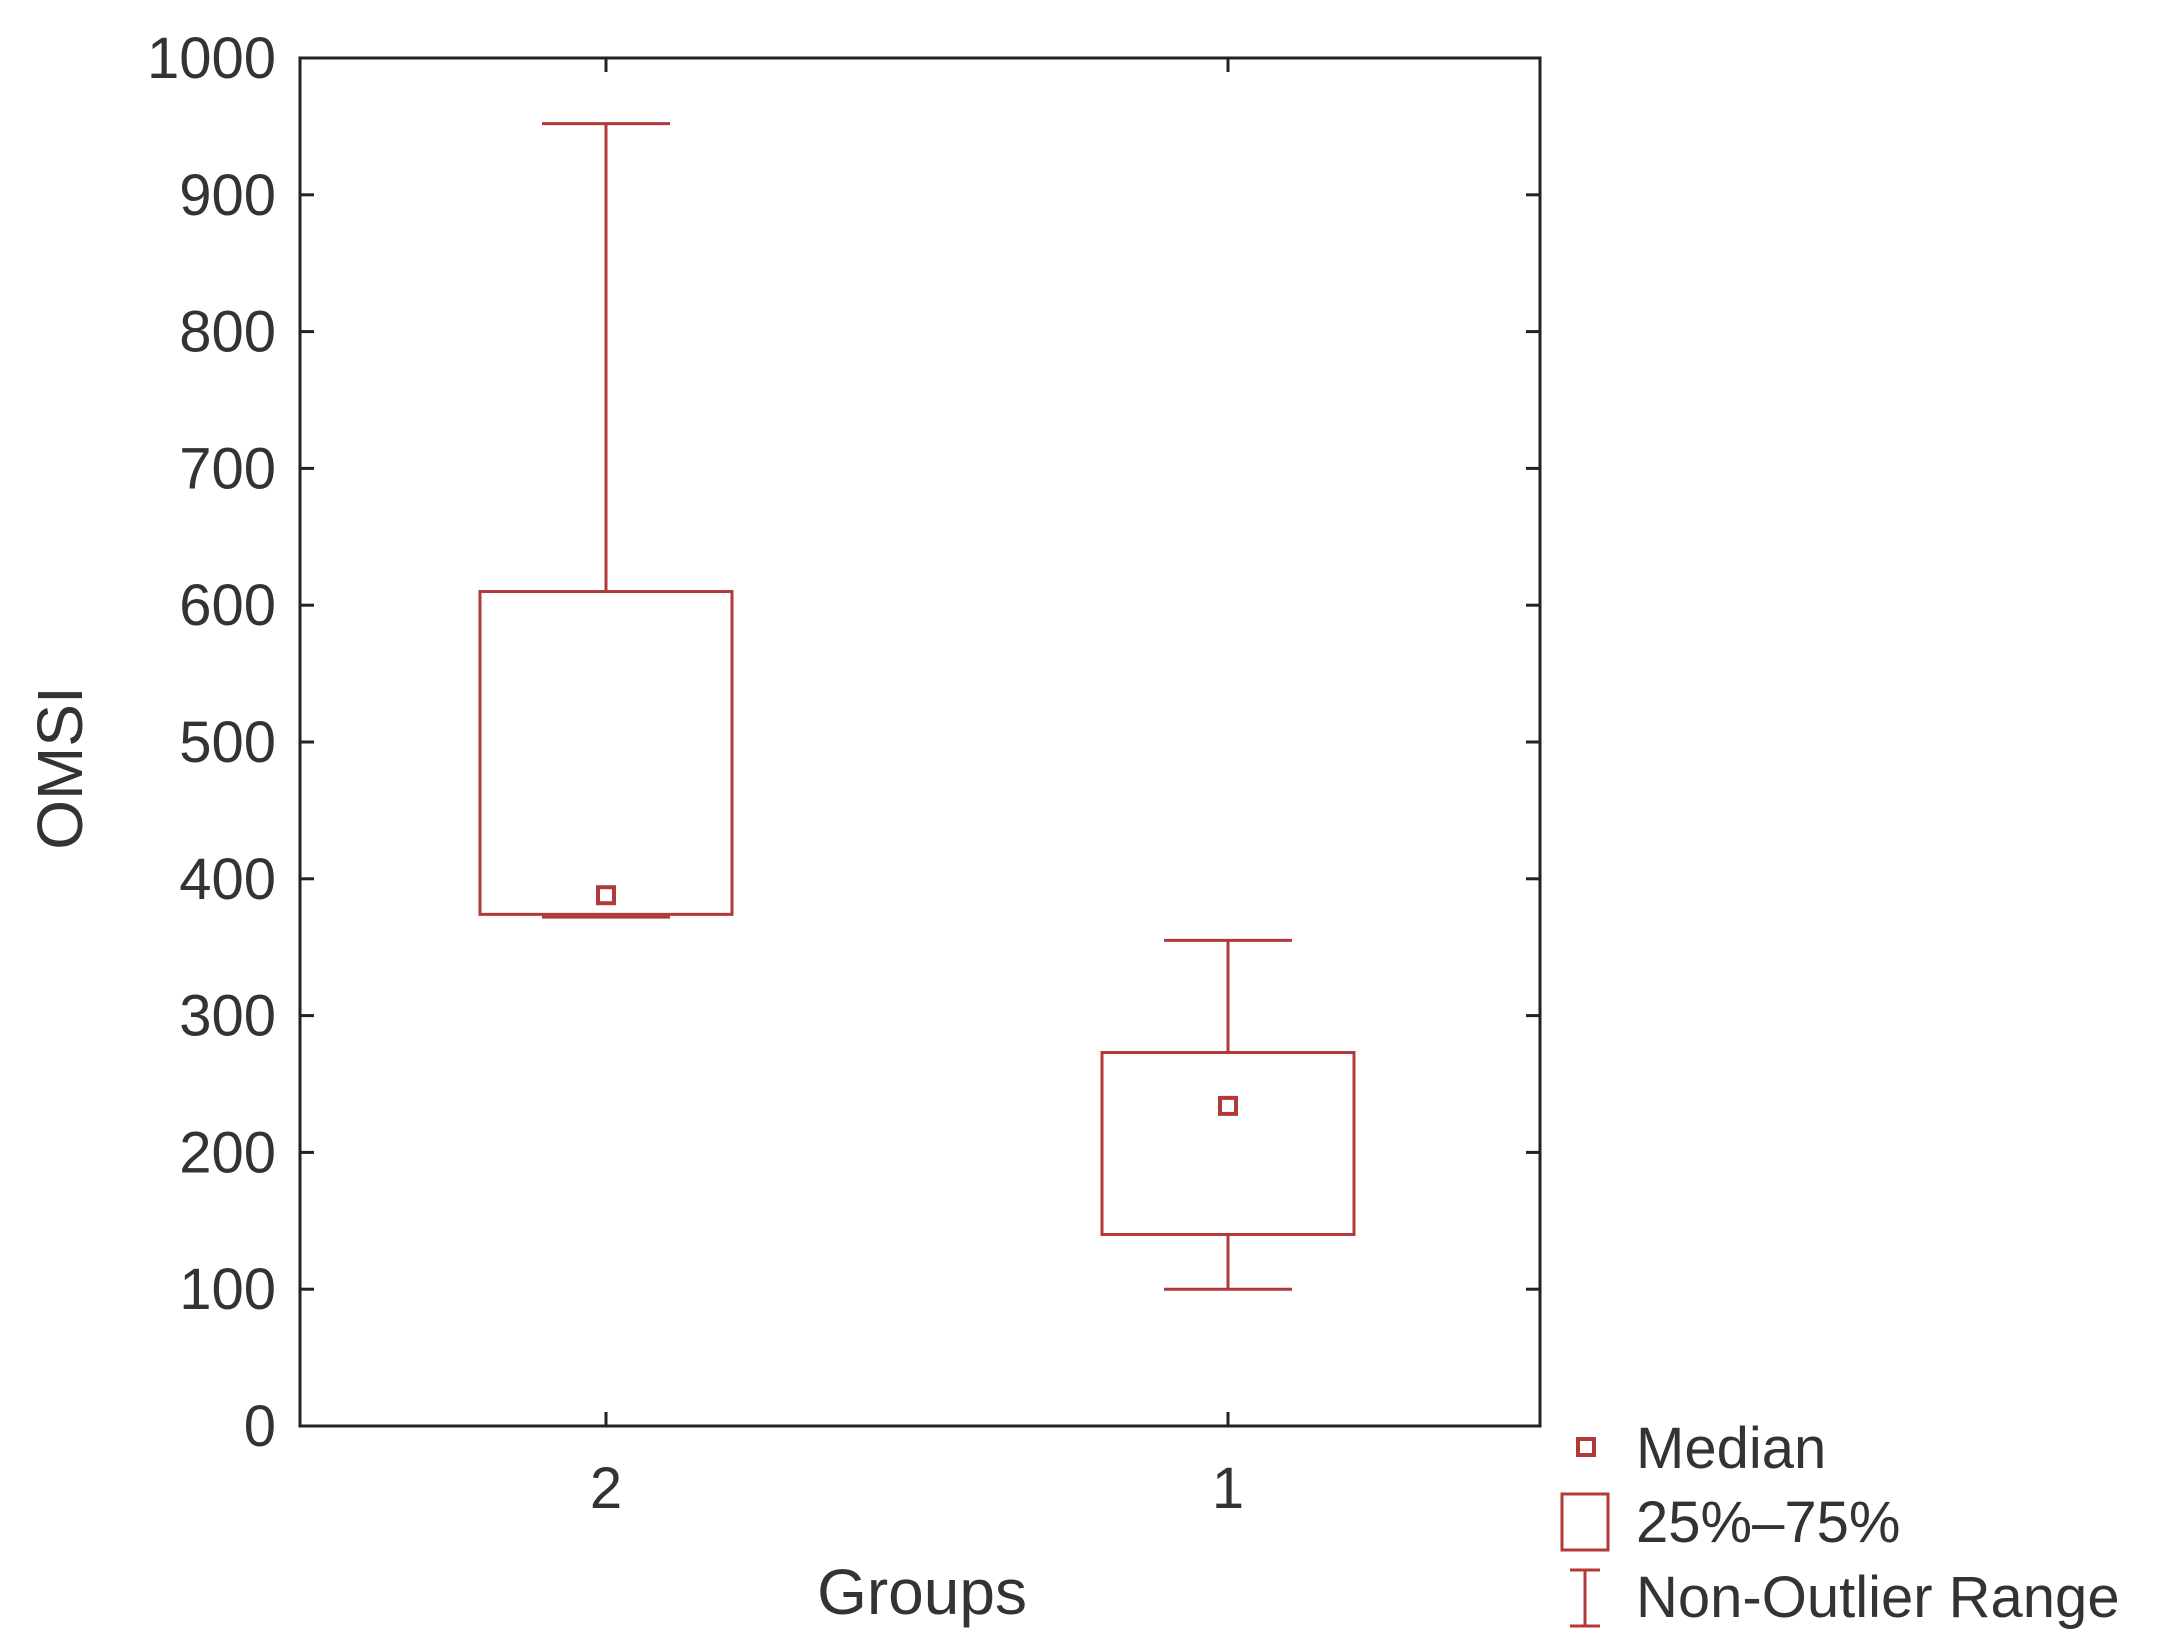 The height and width of the screenshot is (1636, 2168). Describe the element at coordinates (1585, 1598) in the screenshot. I see `legend-whisker-marker` at that location.